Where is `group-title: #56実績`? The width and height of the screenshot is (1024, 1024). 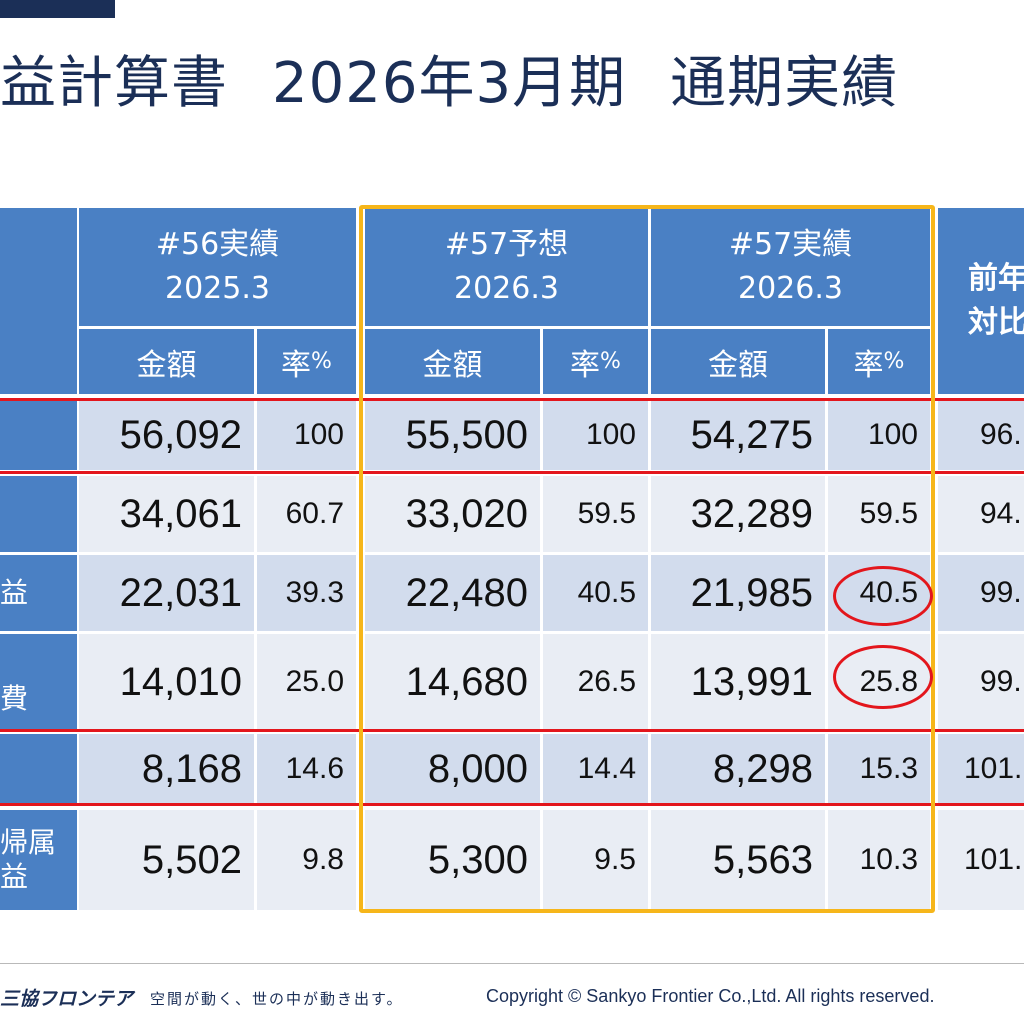
group-title: #56実績 is located at coordinates (217, 244).